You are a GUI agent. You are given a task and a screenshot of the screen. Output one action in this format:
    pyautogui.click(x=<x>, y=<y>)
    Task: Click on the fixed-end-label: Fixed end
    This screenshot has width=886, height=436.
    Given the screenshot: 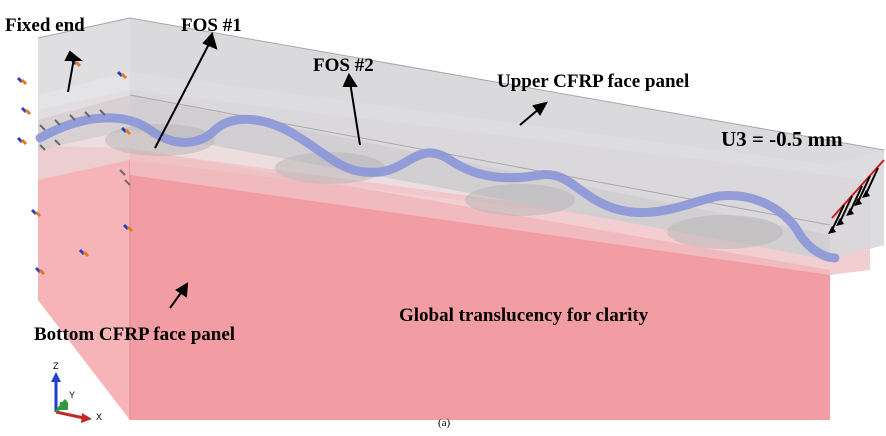 What is the action you would take?
    pyautogui.click(x=45, y=25)
    